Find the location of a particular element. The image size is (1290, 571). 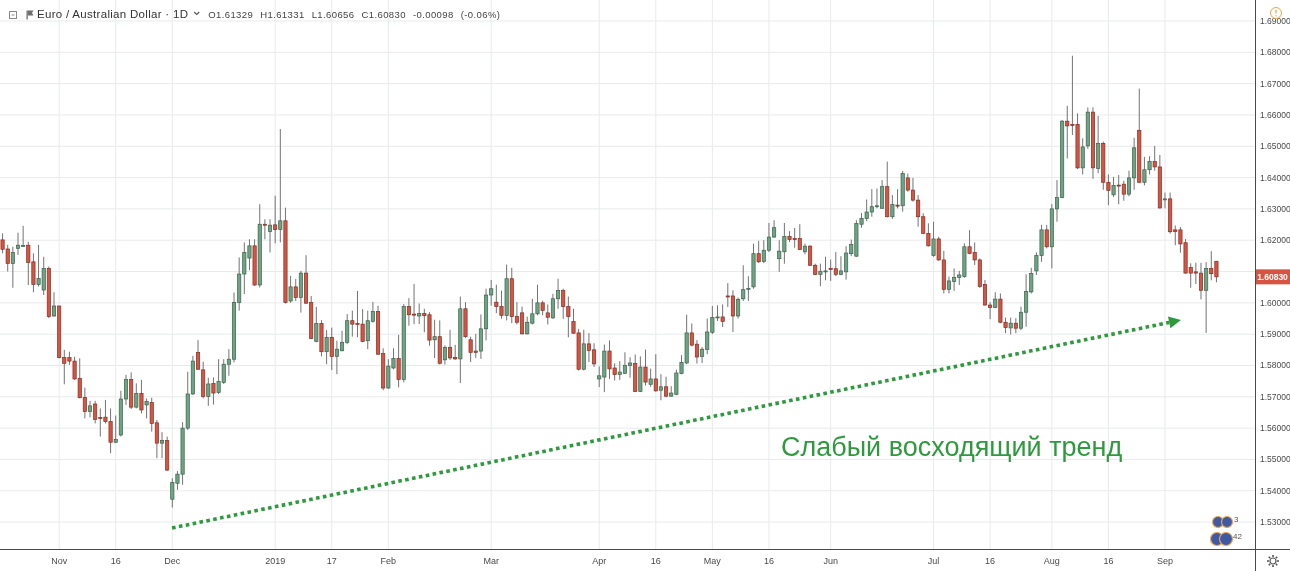

y-tick-label: 1.58000 is located at coordinates (1275, 365).